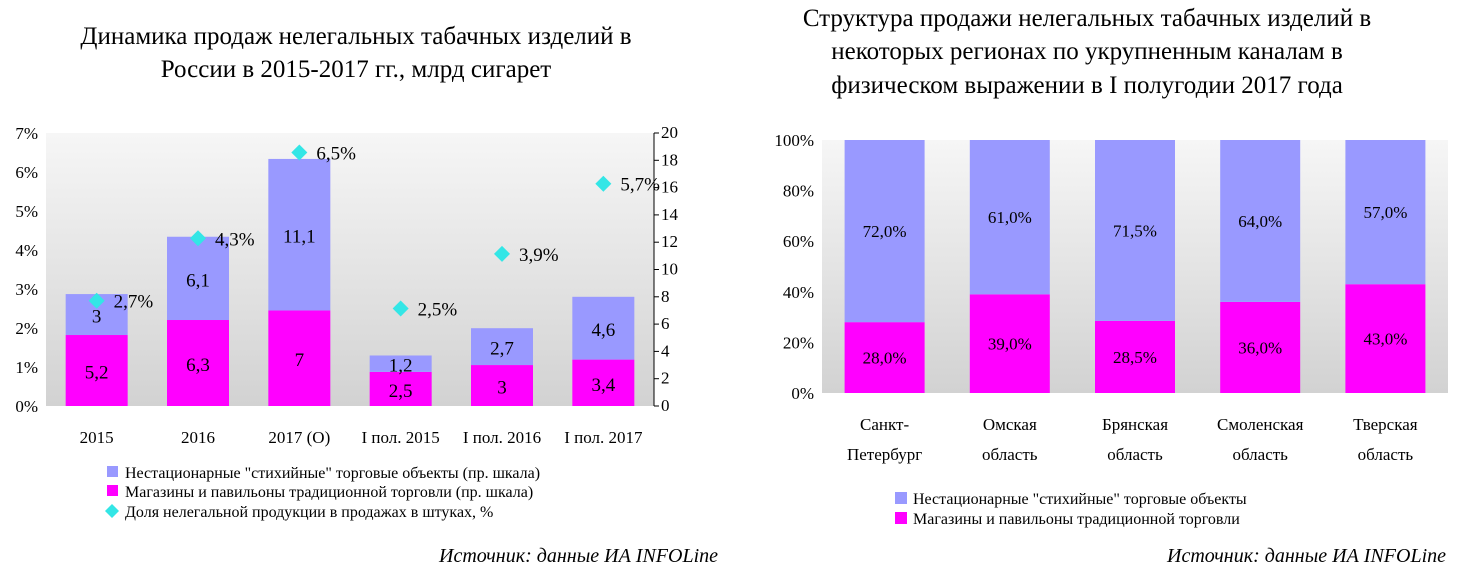 The image size is (1457, 584). What do you see at coordinates (356, 69) in the screenshot?
I see `chart1-title-line-2: России в 2015-2017 гг., млрд сигарет` at bounding box center [356, 69].